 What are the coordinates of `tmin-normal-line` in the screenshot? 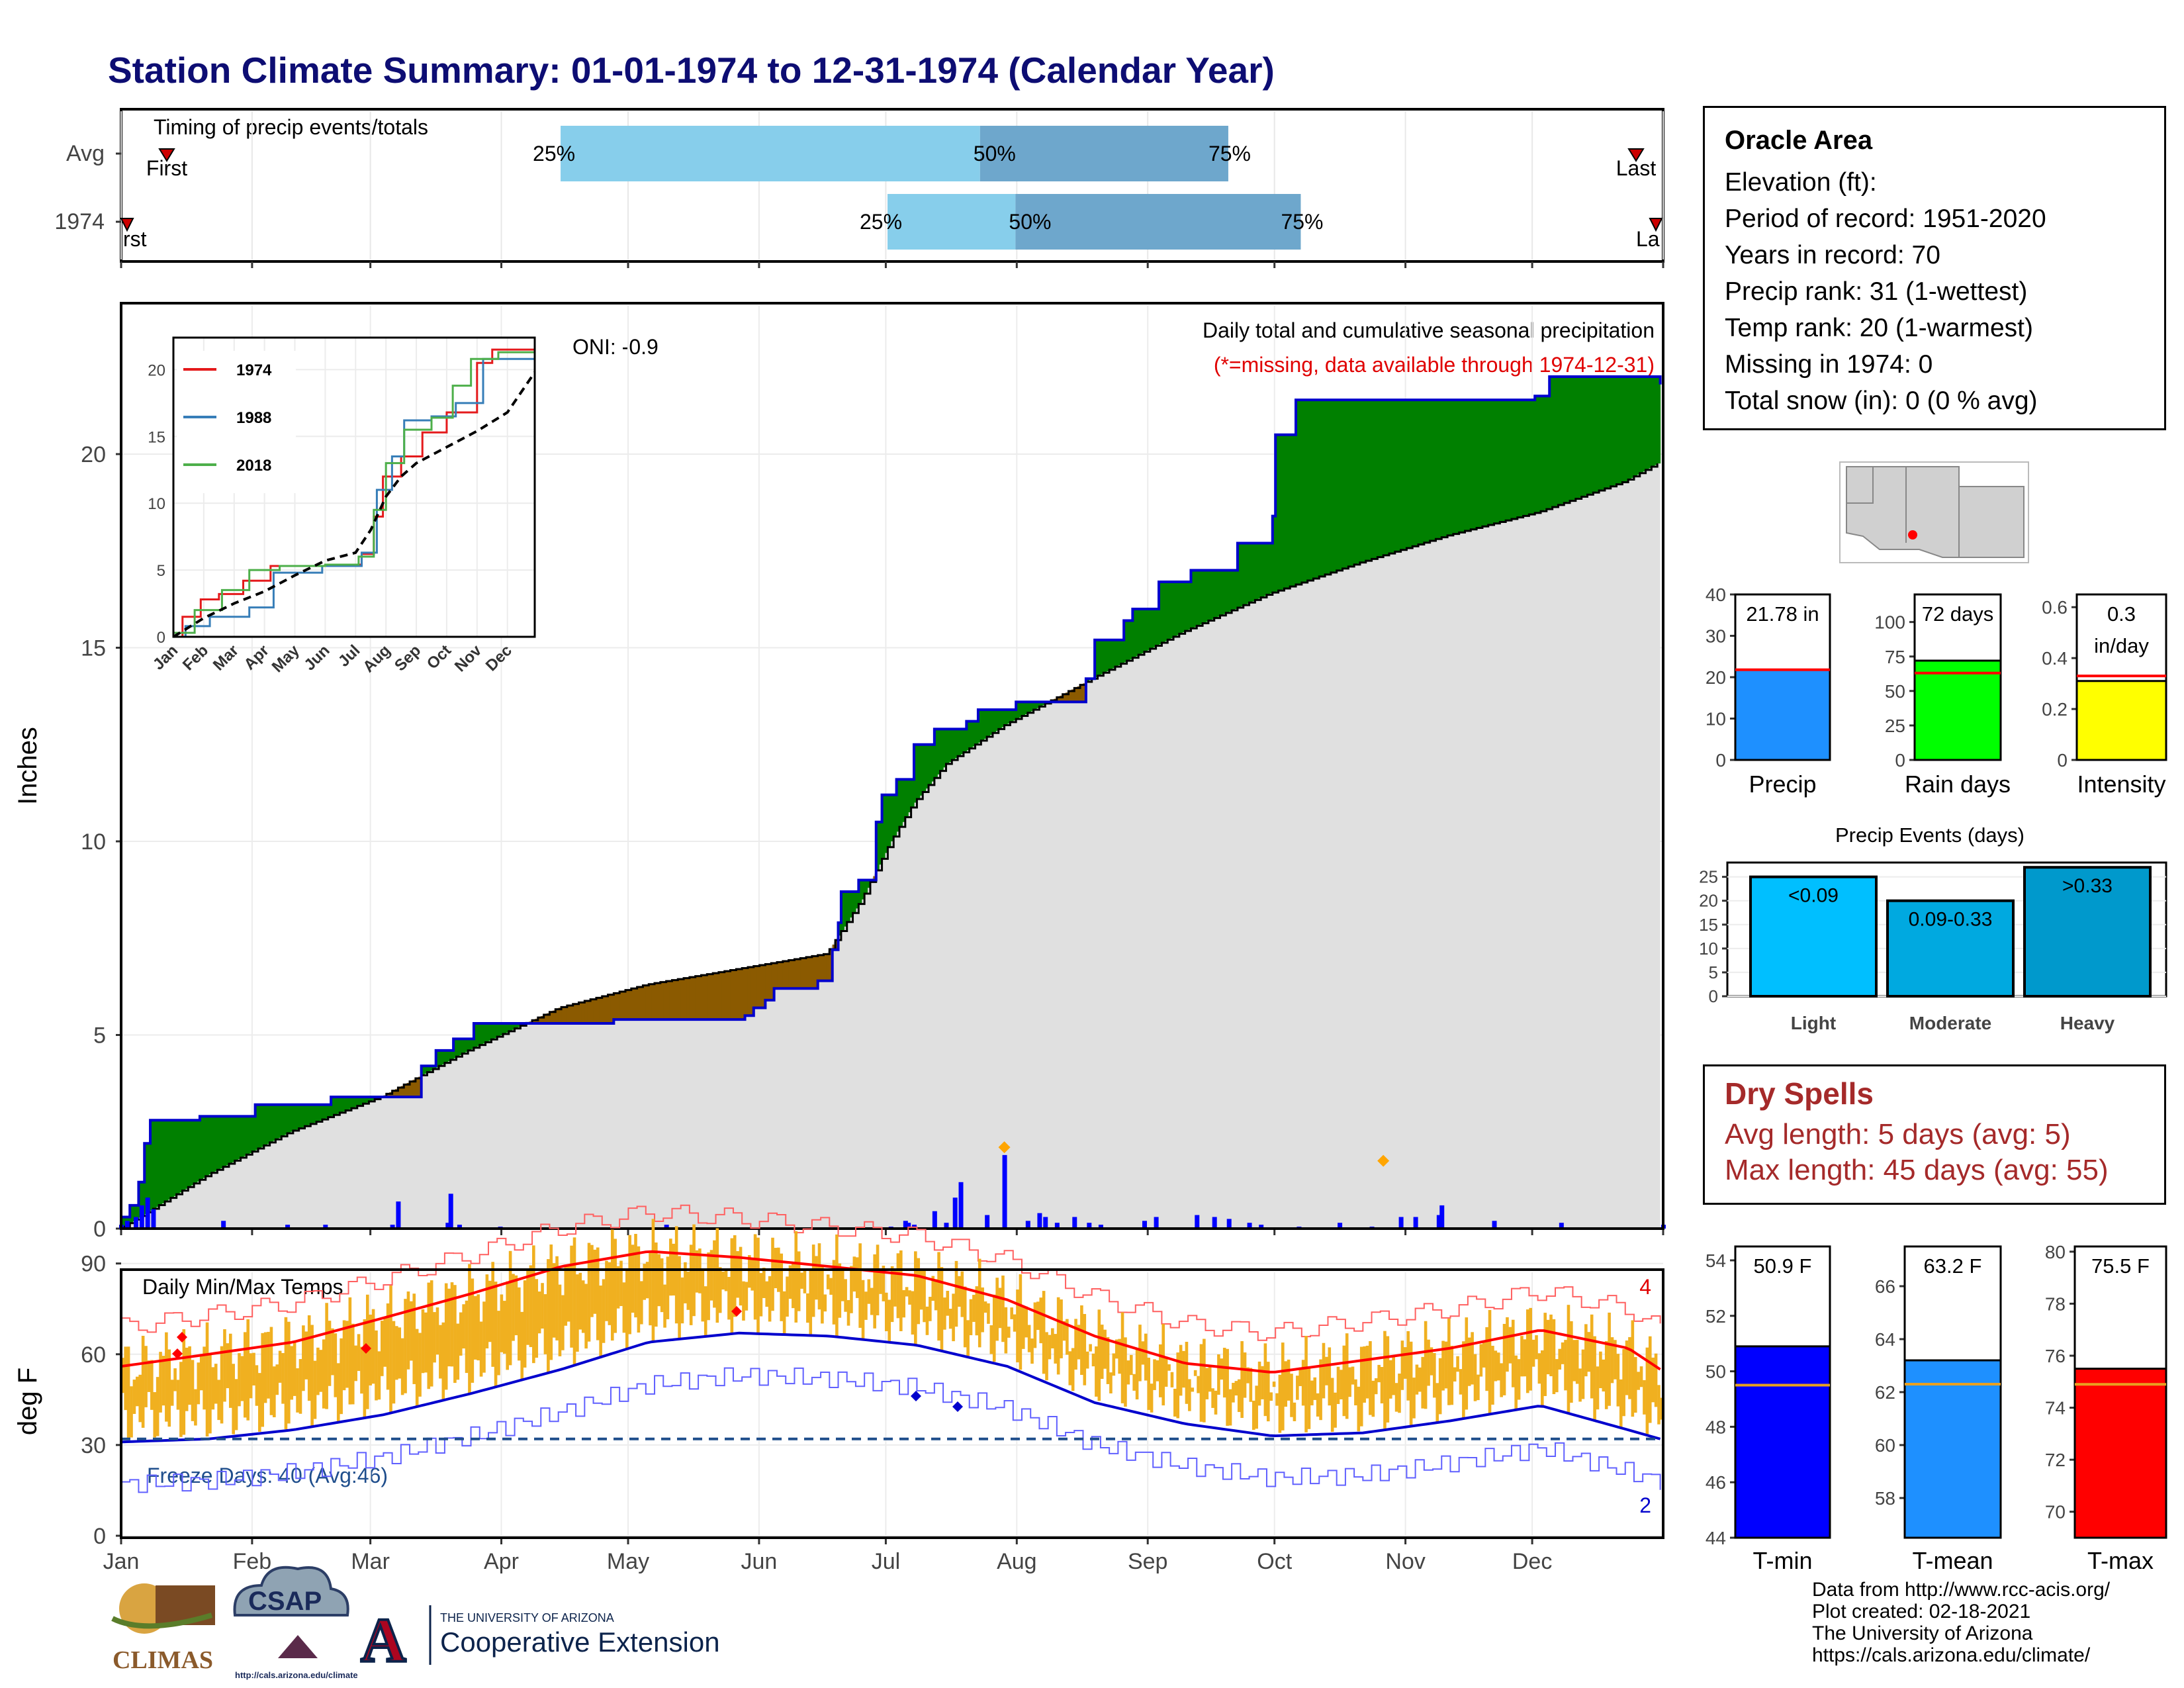 It's located at (890, 1387).